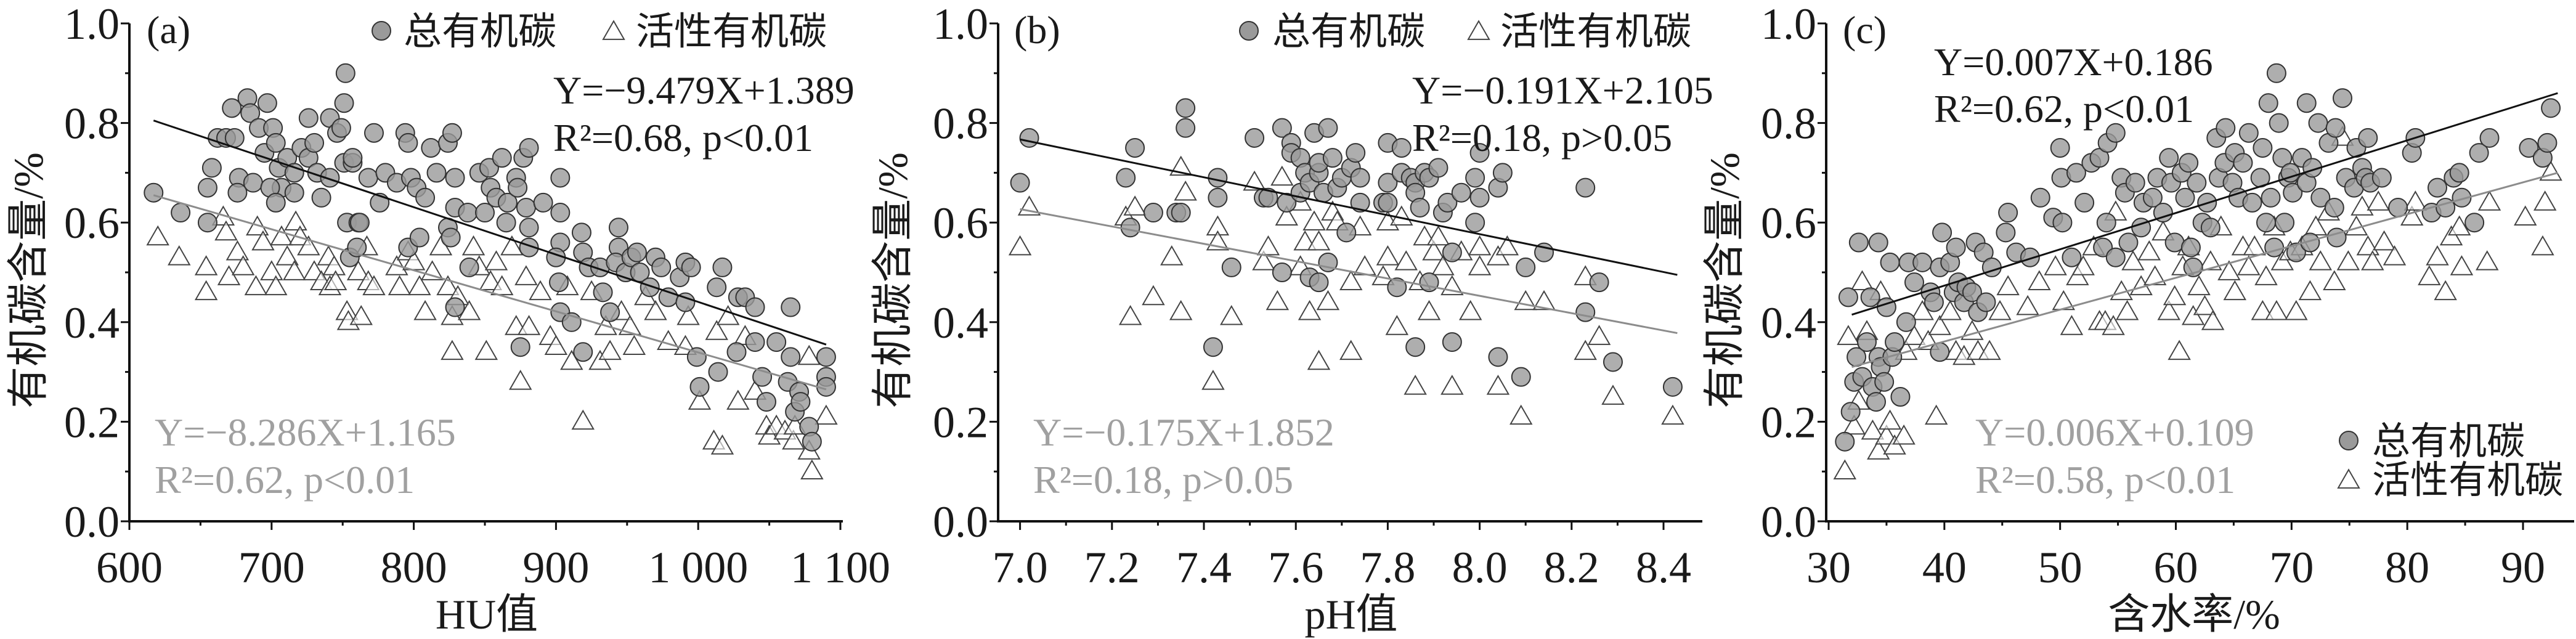 The image size is (2576, 639). What do you see at coordinates (1542, 138) in the screenshot?
I see `total-organic-carbon-stats: R²=0.18, p>0.05` at bounding box center [1542, 138].